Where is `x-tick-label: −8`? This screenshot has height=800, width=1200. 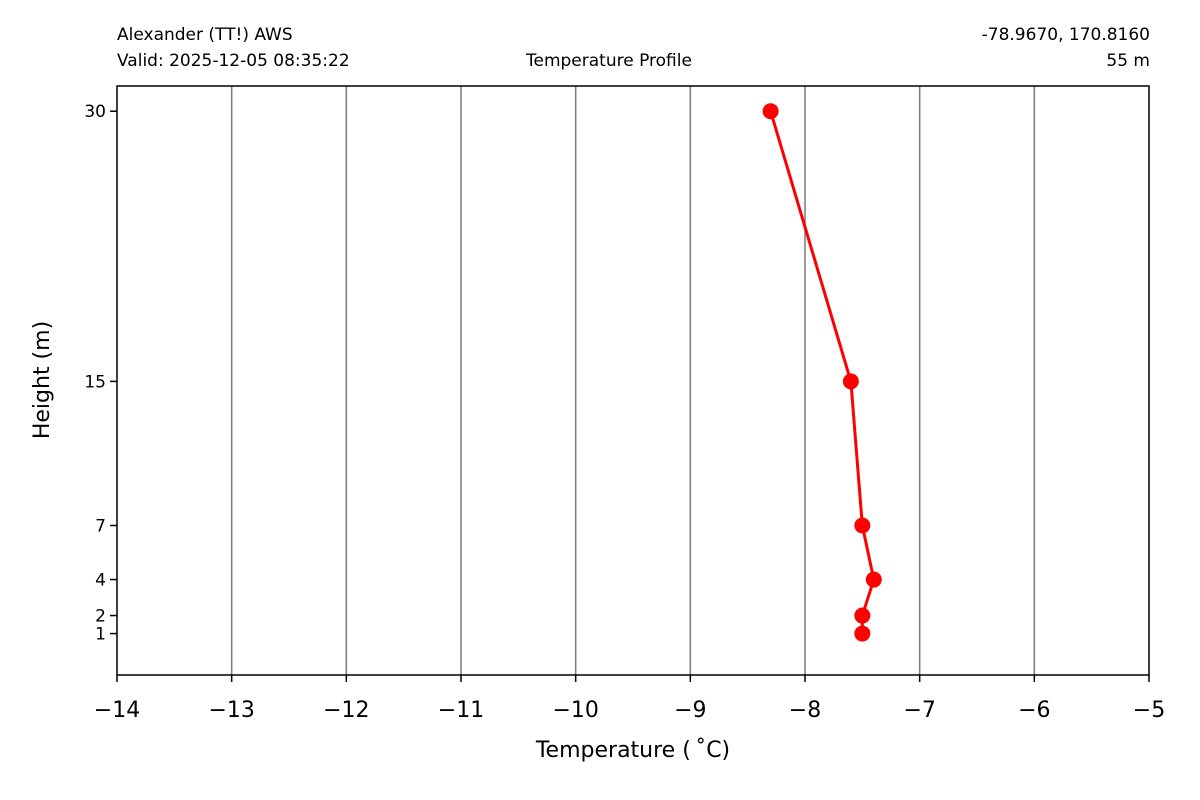
x-tick-label: −8 is located at coordinates (805, 710).